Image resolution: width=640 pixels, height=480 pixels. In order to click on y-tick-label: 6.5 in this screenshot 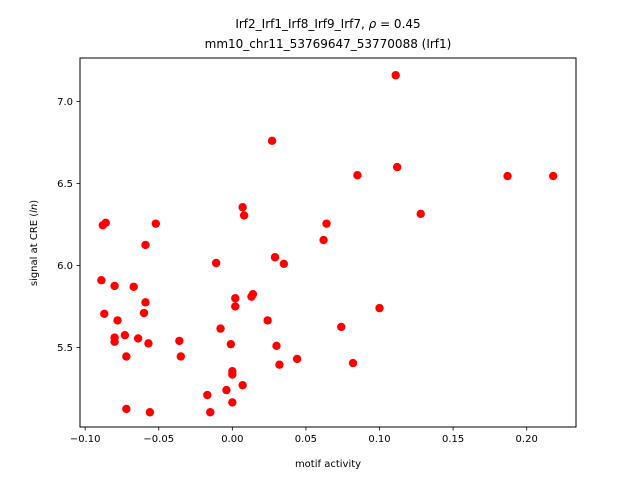, I will do `click(65, 184)`.